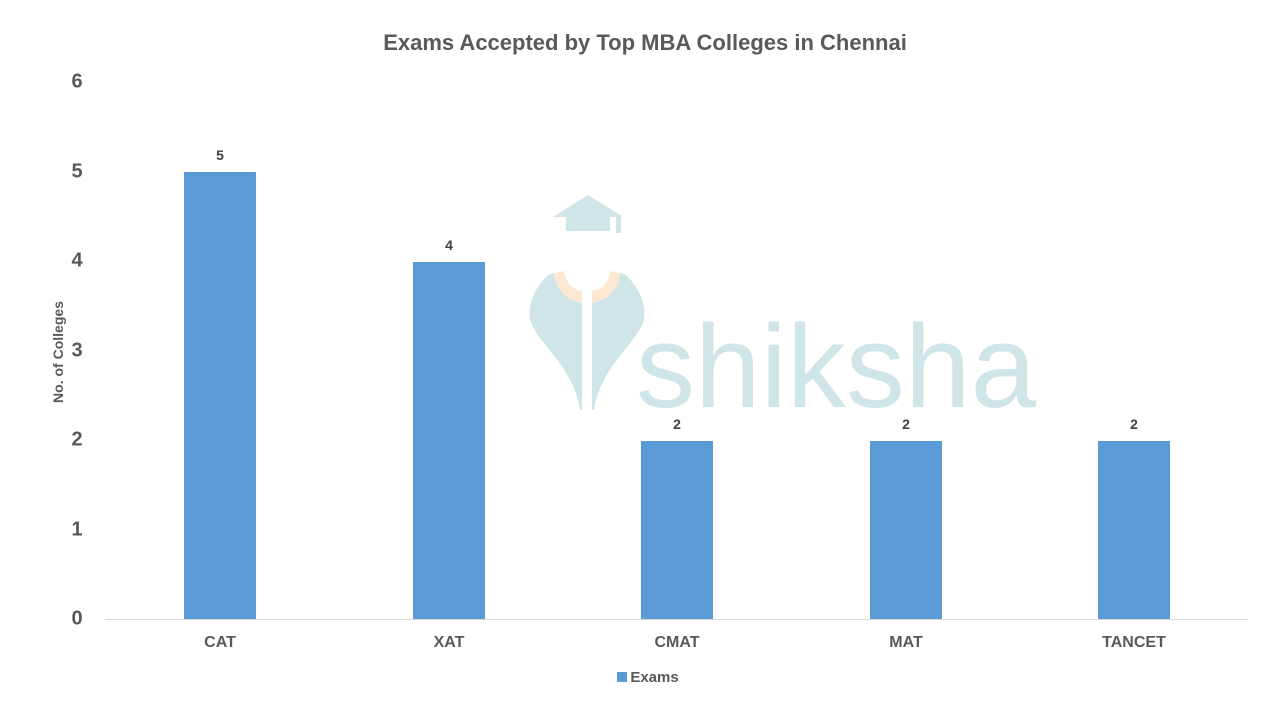  Describe the element at coordinates (676, 619) in the screenshot. I see `x-axis-line` at that location.